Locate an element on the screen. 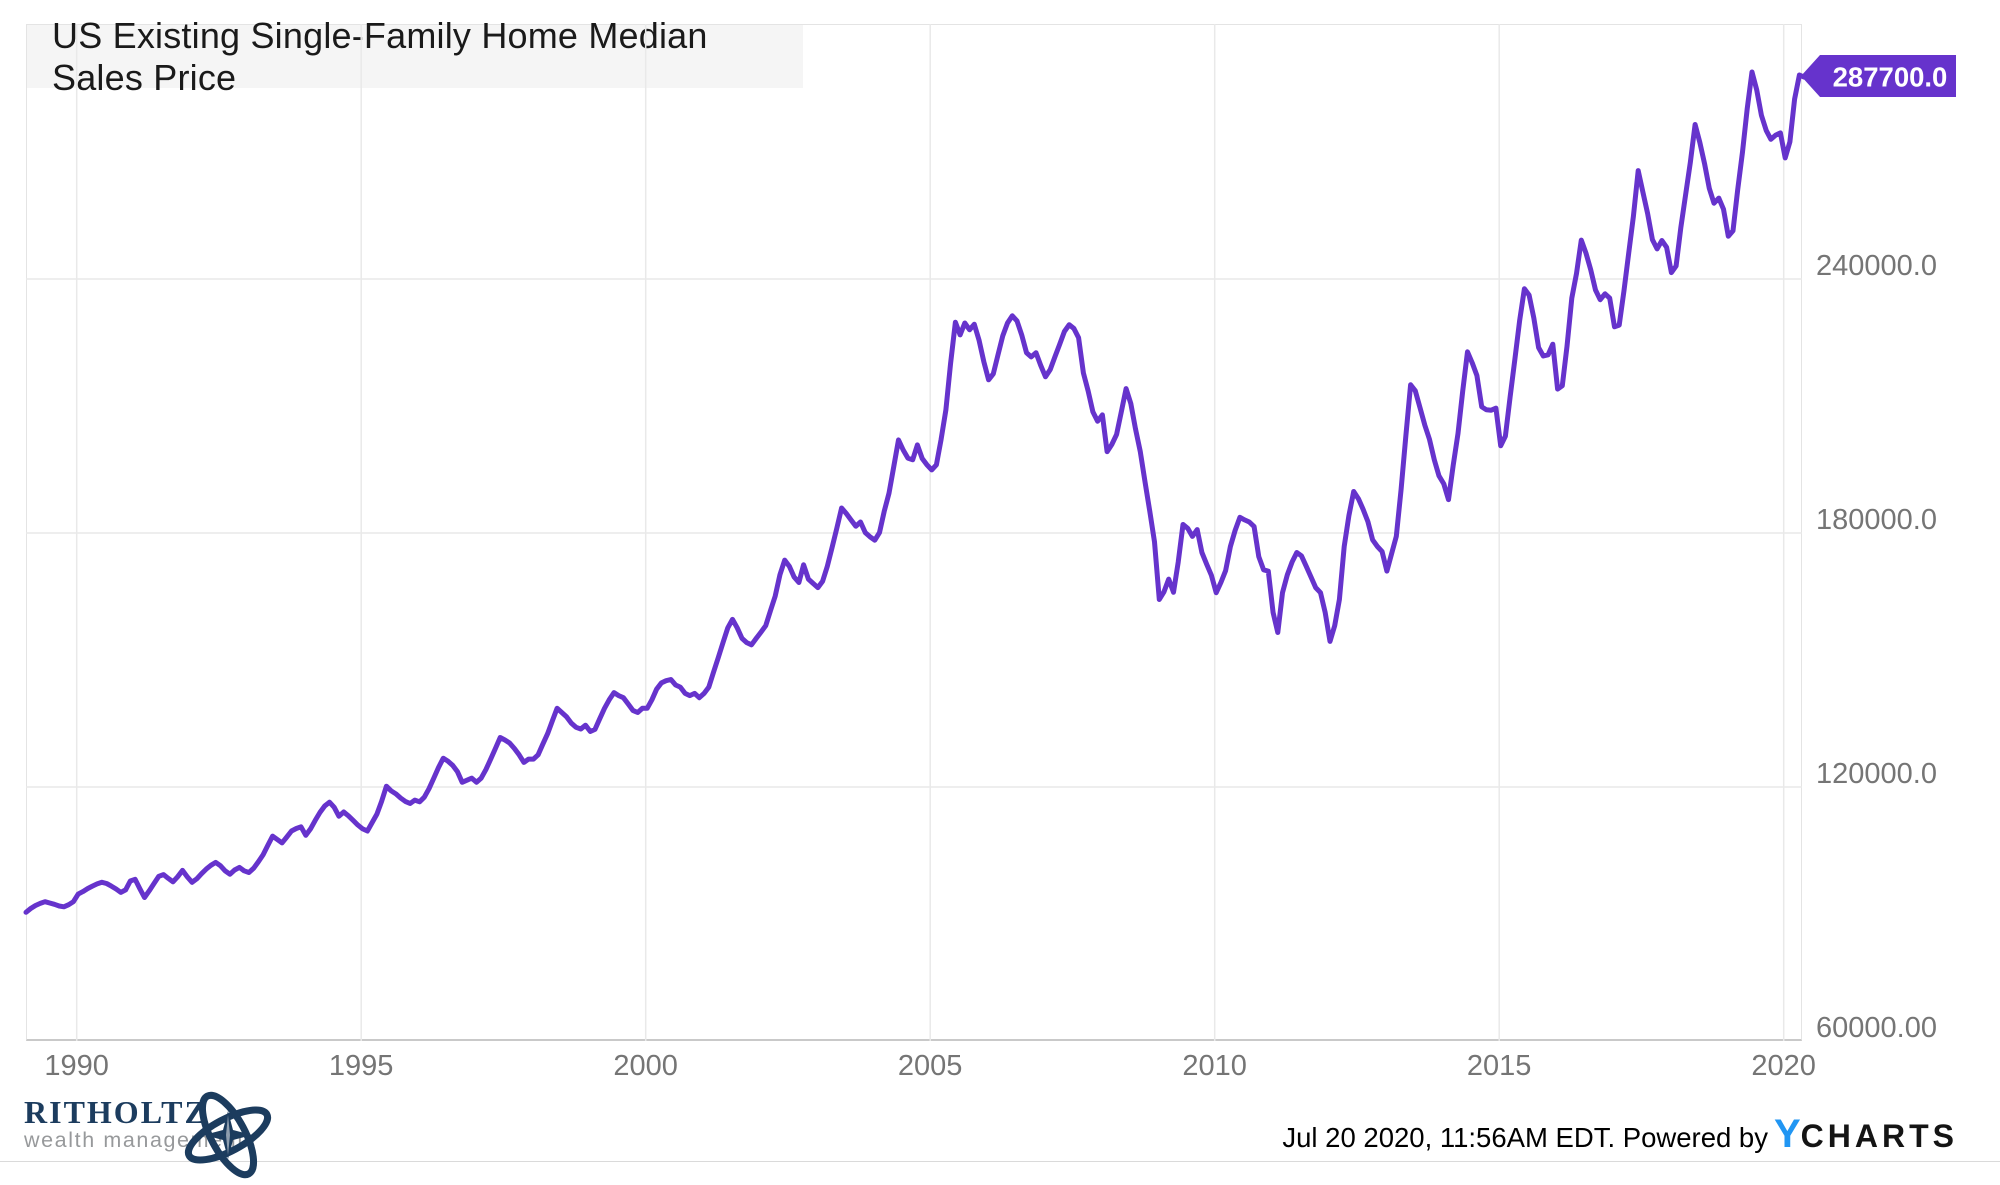  last-value-badge: 287700.0 is located at coordinates (1879, 78).